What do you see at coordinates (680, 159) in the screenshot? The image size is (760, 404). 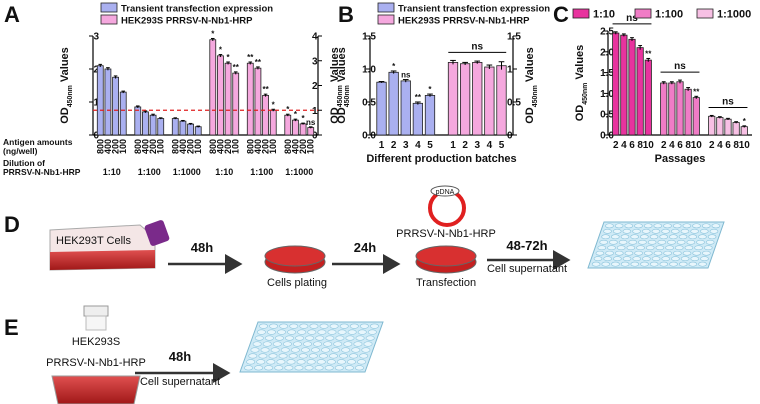 I see `x-axis-label: Passages` at bounding box center [680, 159].